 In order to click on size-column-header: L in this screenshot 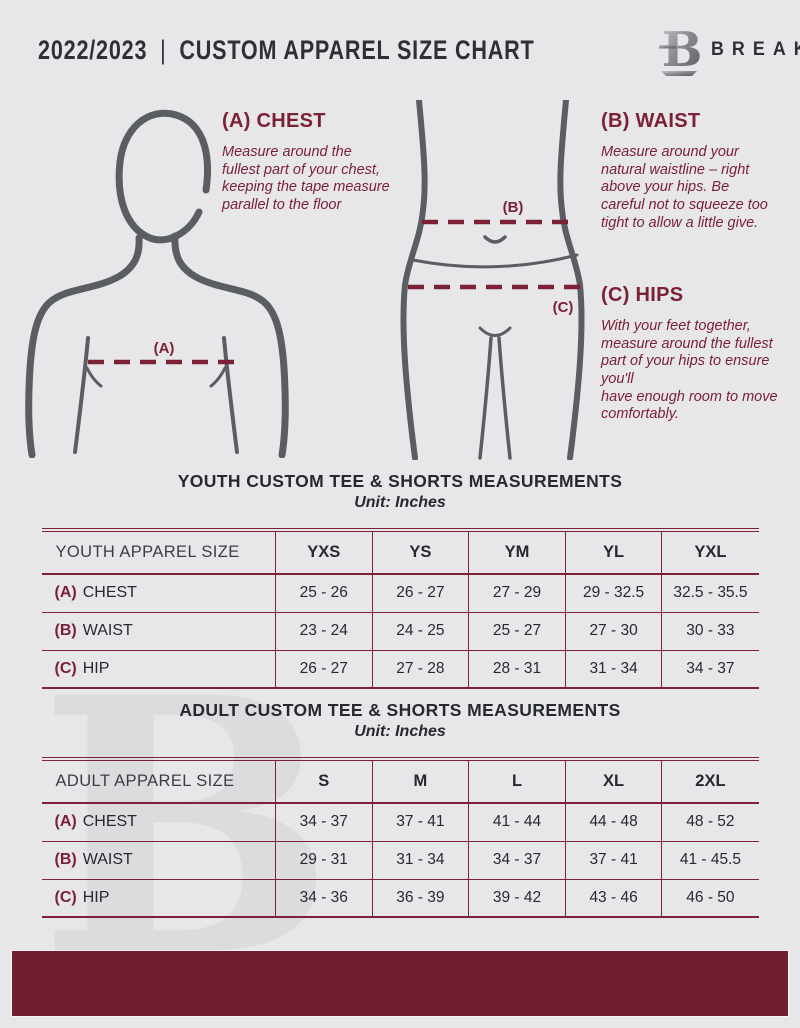, I will do `click(517, 781)`.